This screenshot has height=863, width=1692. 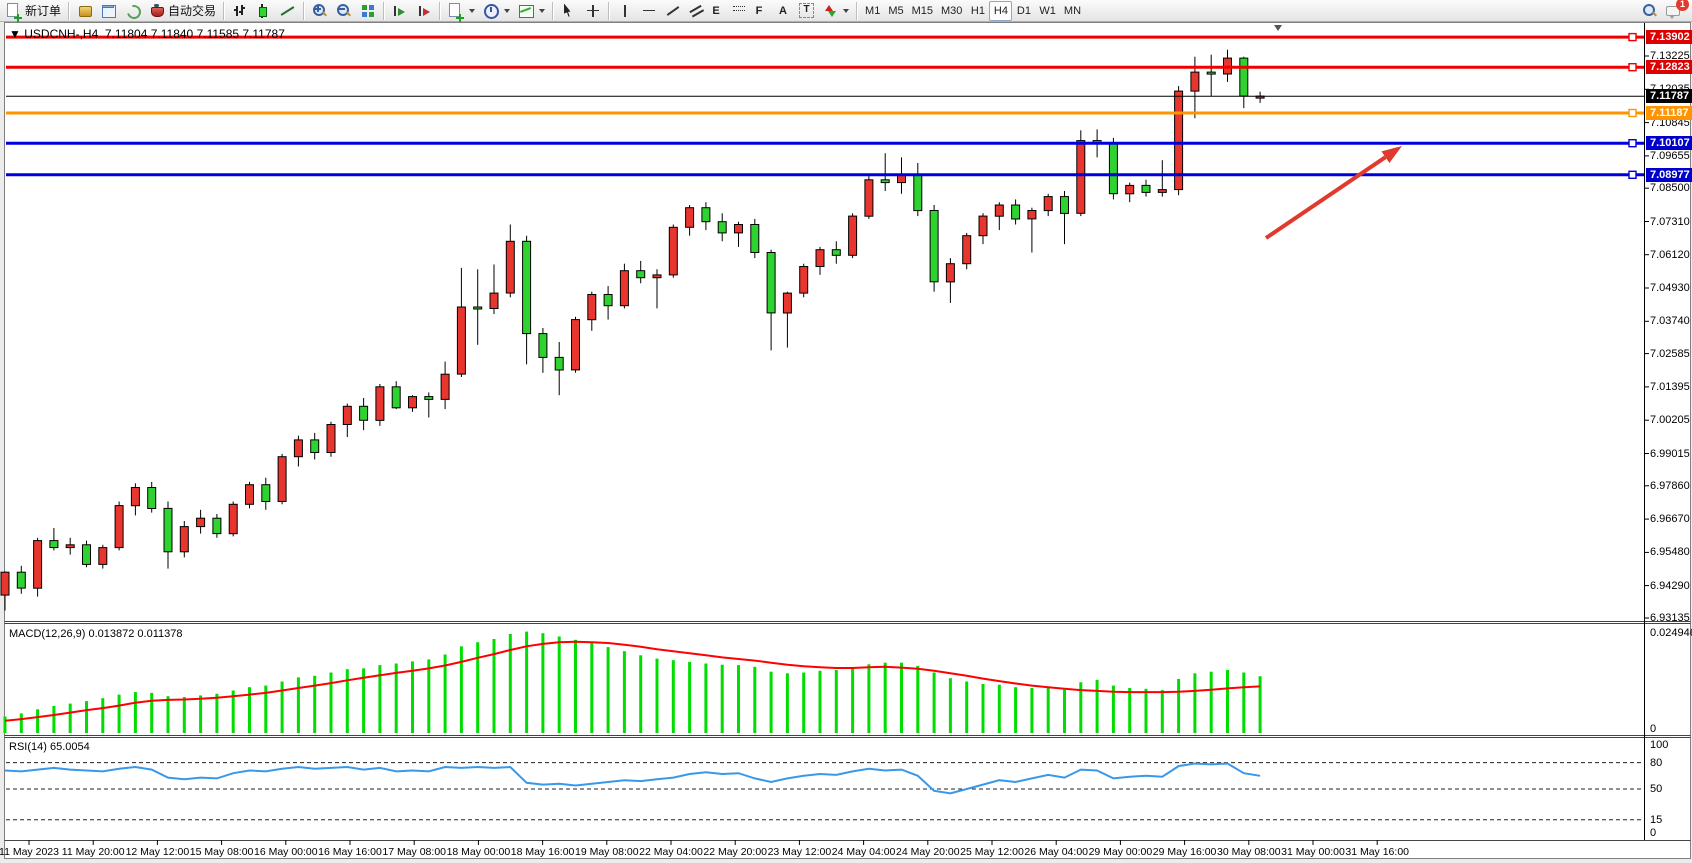 What do you see at coordinates (192, 11) in the screenshot?
I see `autotrading-button-label: 自动交易` at bounding box center [192, 11].